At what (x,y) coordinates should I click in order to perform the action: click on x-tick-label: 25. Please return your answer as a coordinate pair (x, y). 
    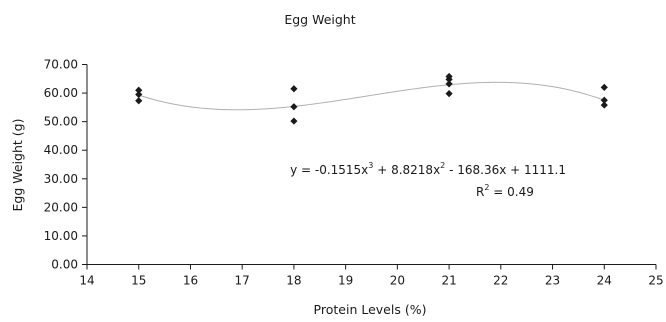
    Looking at the image, I should click on (655, 281).